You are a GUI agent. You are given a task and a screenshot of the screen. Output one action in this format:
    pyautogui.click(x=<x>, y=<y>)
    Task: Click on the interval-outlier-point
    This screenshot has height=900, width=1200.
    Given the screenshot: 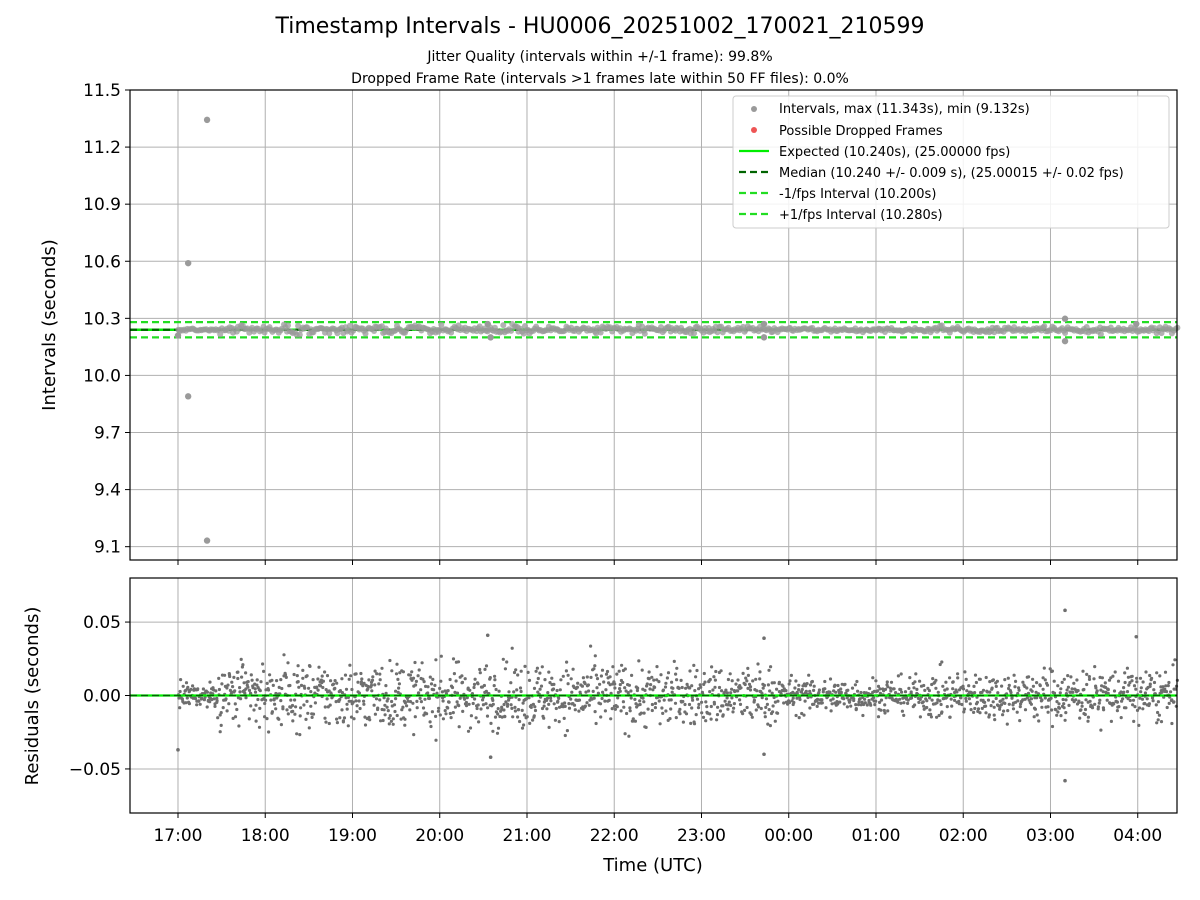 What is the action you would take?
    pyautogui.click(x=188, y=396)
    